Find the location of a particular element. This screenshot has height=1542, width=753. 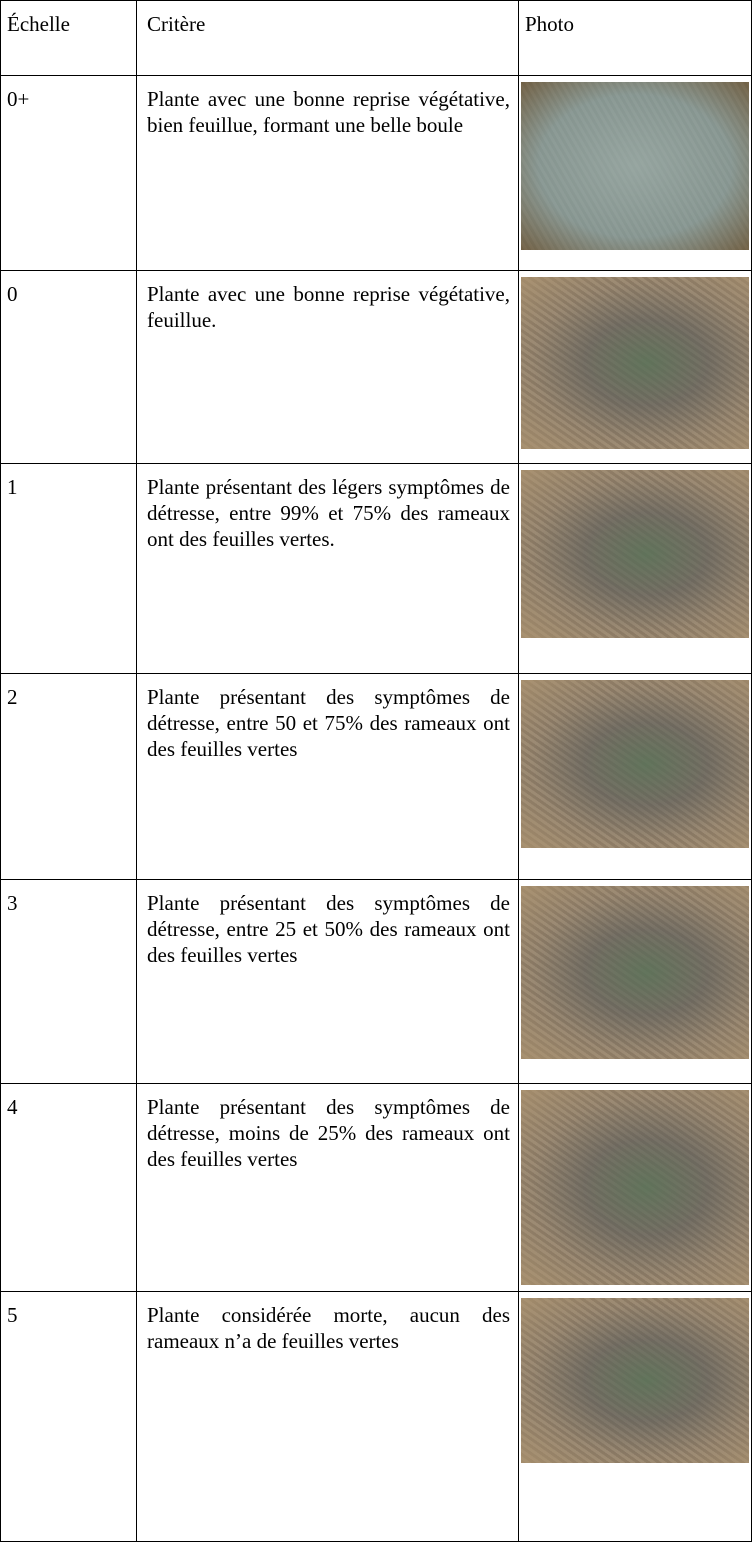

header-row: Échelle Critère Photo is located at coordinates (376, 38).